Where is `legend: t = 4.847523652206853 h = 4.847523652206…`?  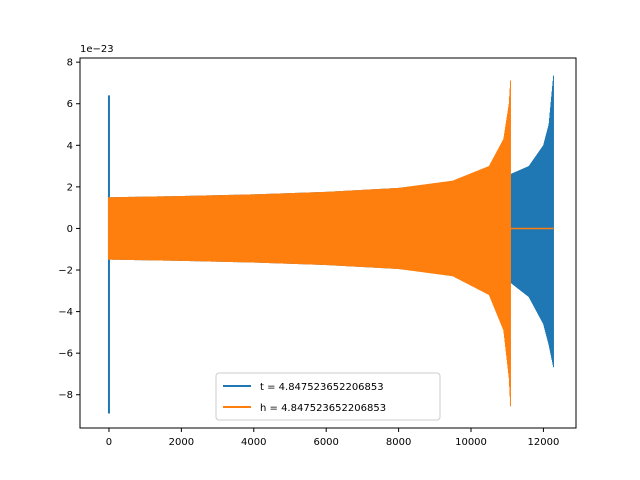 legend: t = 4.847523652206853 h = 4.847523652206… is located at coordinates (328, 396).